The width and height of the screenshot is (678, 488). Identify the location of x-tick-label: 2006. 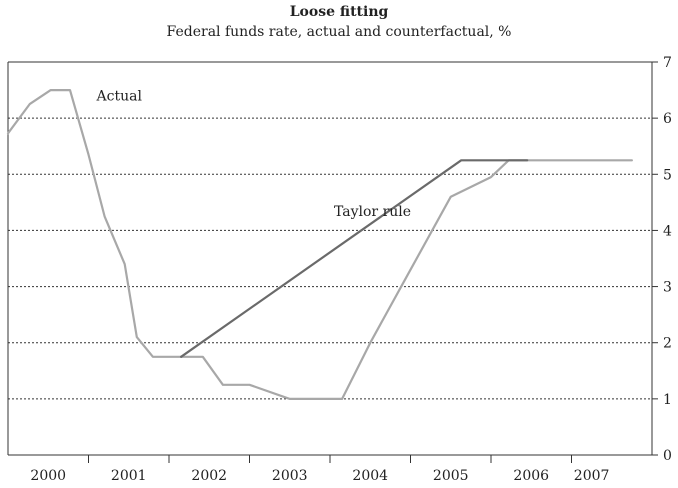
(531, 476).